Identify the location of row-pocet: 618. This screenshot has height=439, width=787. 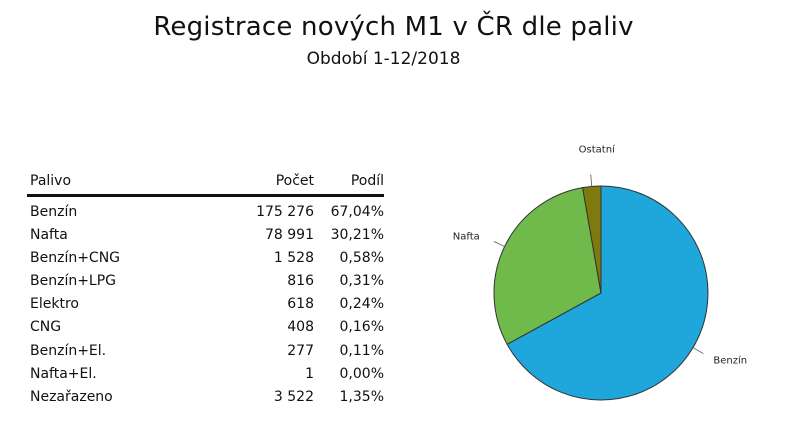
(300, 304).